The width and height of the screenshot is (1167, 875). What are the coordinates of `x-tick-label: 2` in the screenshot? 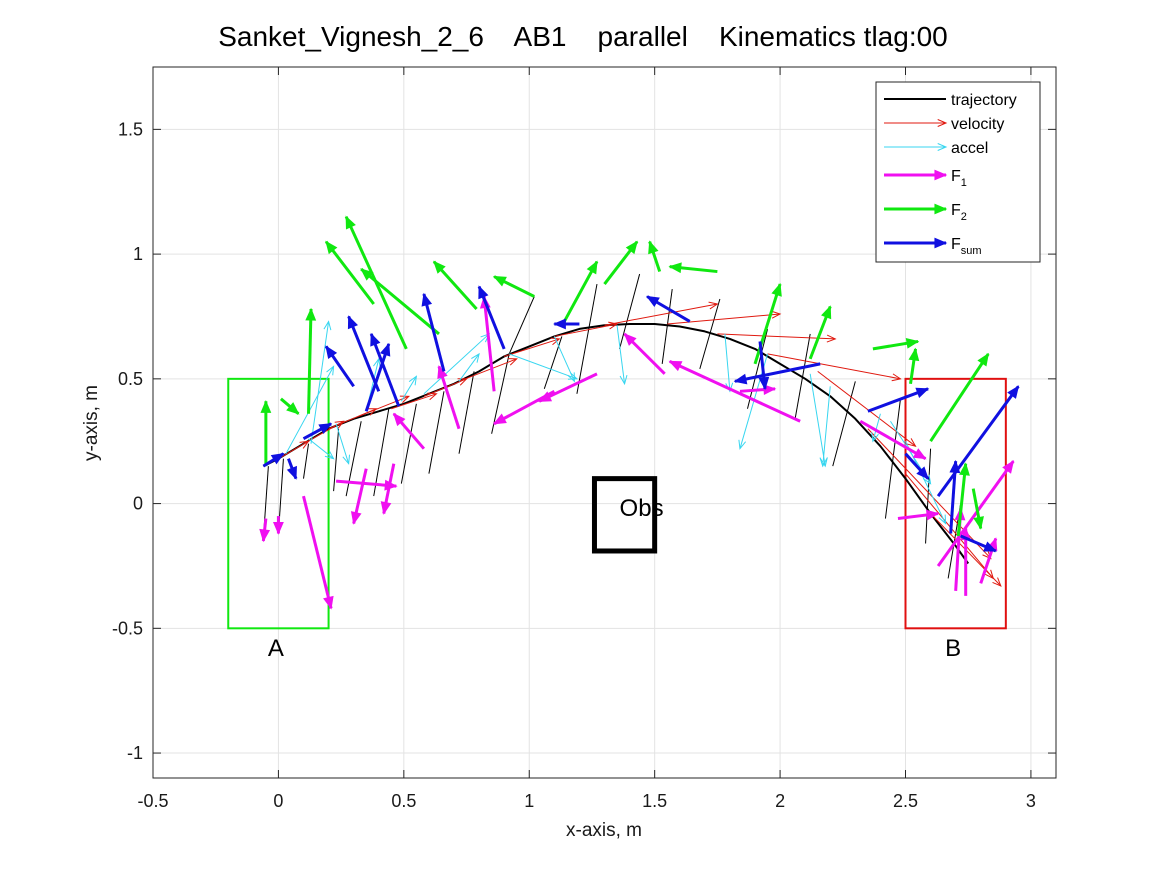 It's located at (780, 801).